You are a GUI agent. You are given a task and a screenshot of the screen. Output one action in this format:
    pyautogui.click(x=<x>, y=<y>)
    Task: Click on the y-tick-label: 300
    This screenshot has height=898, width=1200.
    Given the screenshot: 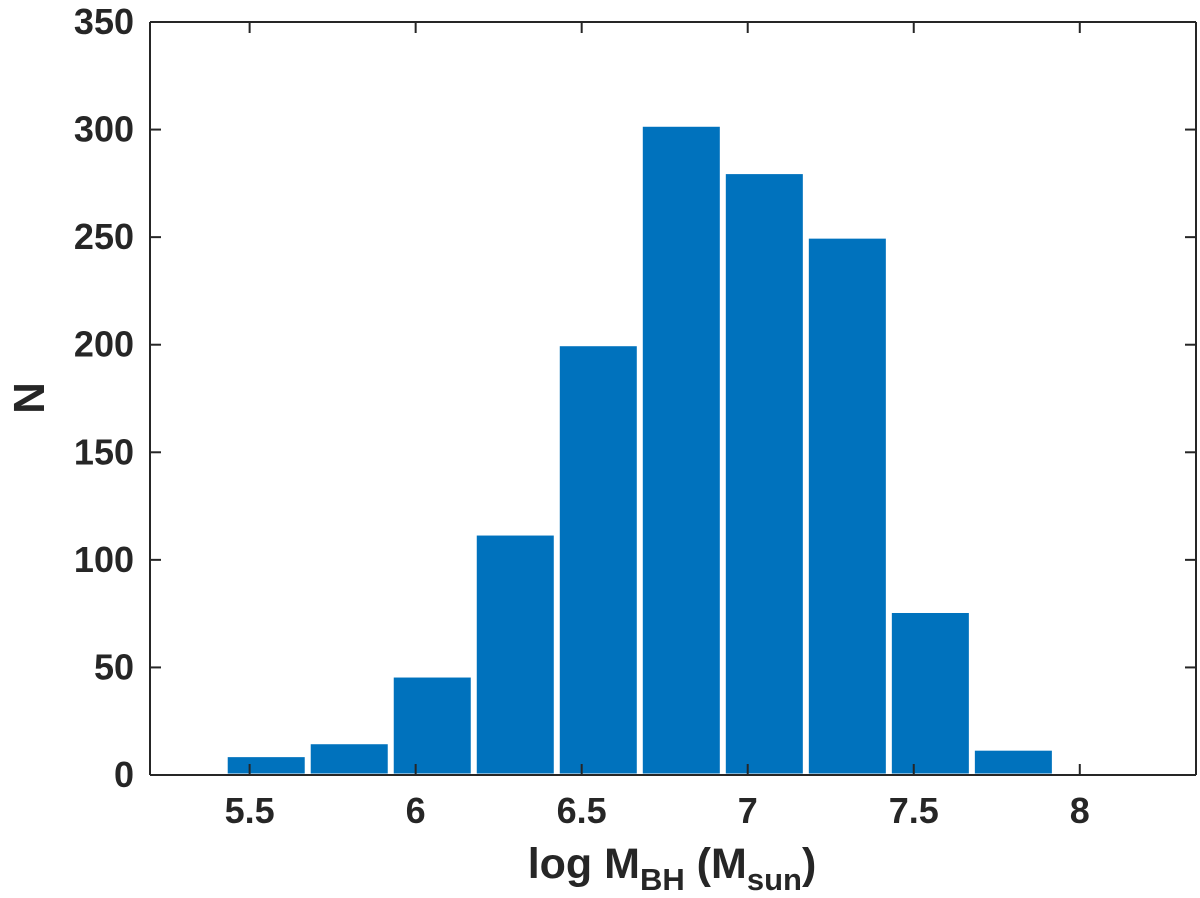 What is the action you would take?
    pyautogui.click(x=104, y=129)
    